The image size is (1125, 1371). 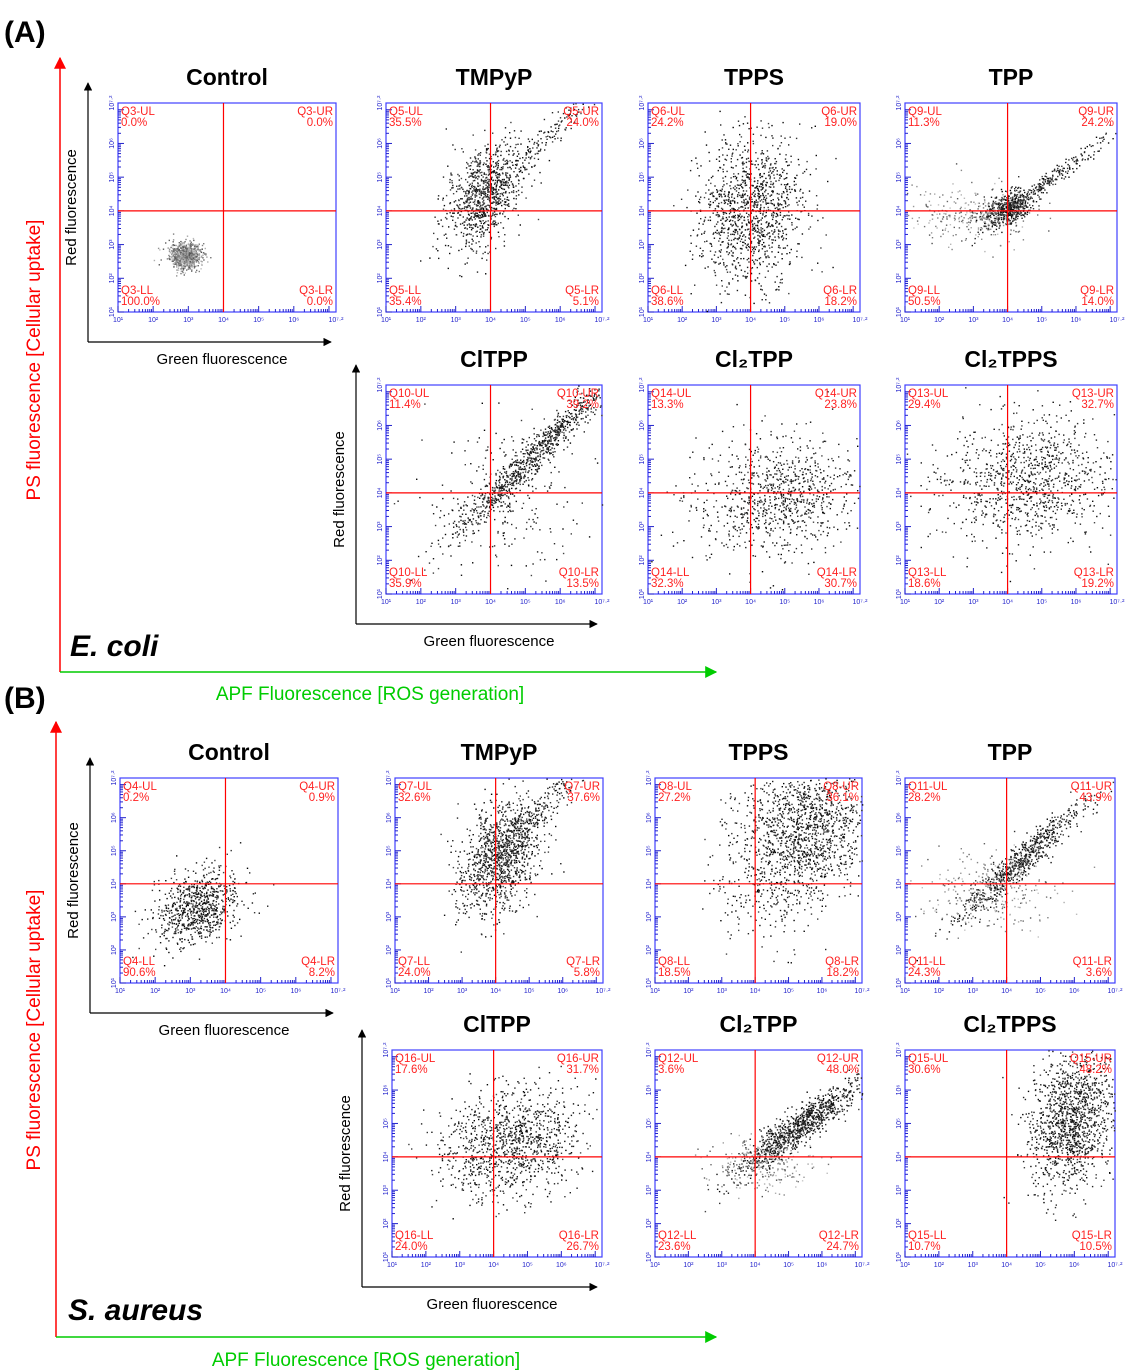 I want to click on quadrant-ll-name: Q6-LL, so click(x=667, y=291).